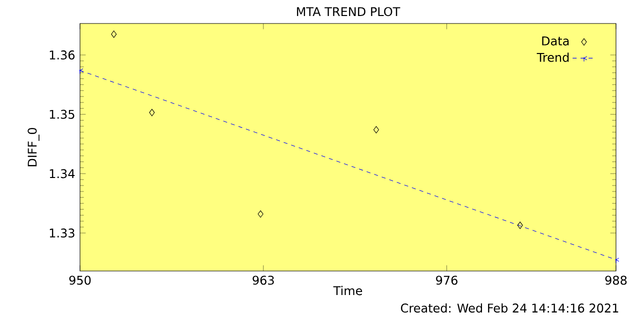  What do you see at coordinates (62, 114) in the screenshot?
I see `y-tick-label: 1.35` at bounding box center [62, 114].